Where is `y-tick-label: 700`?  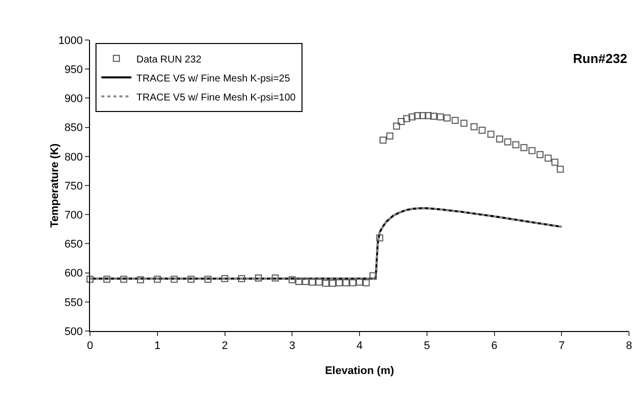
y-tick-label: 700 is located at coordinates (73, 215).